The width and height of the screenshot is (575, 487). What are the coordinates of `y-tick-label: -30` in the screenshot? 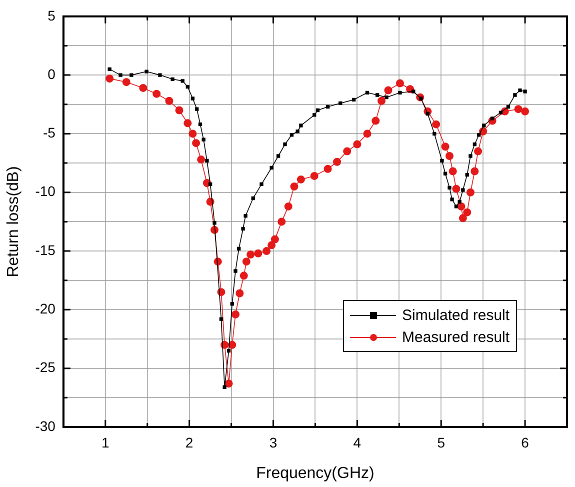 It's located at (45, 426).